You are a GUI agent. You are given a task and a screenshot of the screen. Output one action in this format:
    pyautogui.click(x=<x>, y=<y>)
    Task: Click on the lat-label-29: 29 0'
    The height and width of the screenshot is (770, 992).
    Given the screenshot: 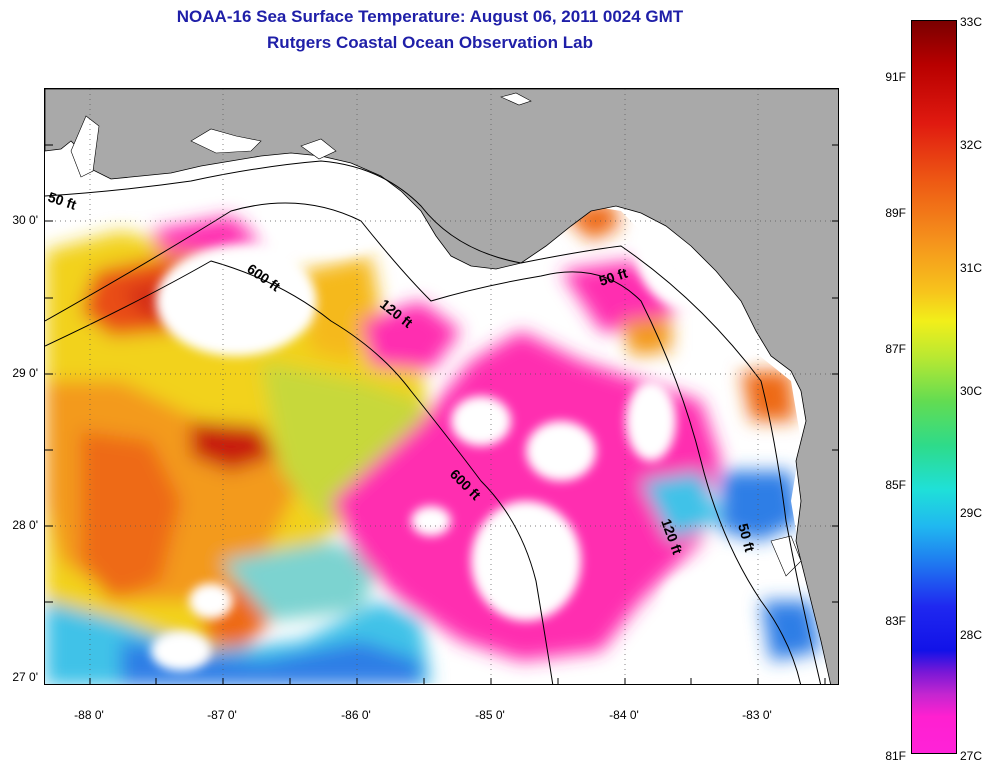 What is the action you would take?
    pyautogui.click(x=25, y=373)
    